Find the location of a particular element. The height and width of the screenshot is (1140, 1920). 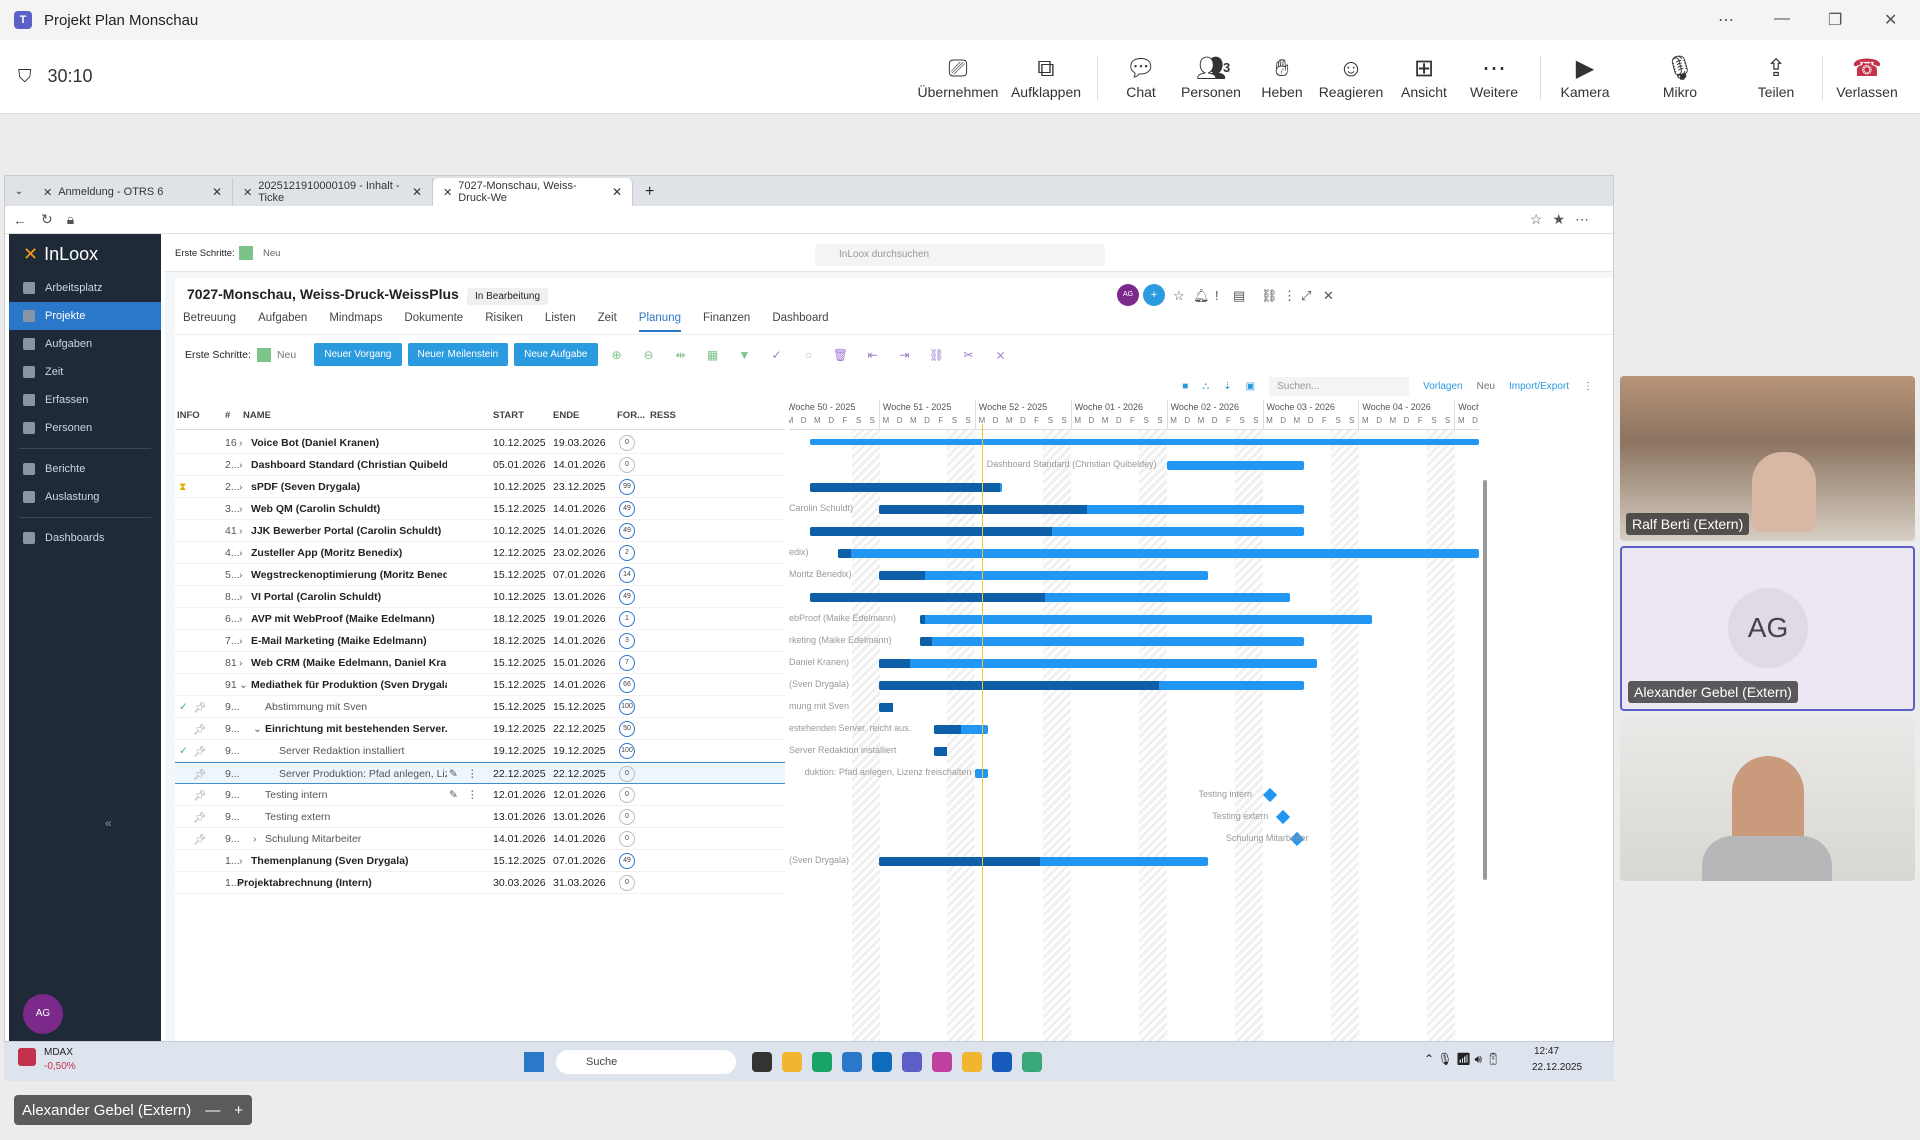

tab-aufgaben: Aufgaben is located at coordinates (283, 318).